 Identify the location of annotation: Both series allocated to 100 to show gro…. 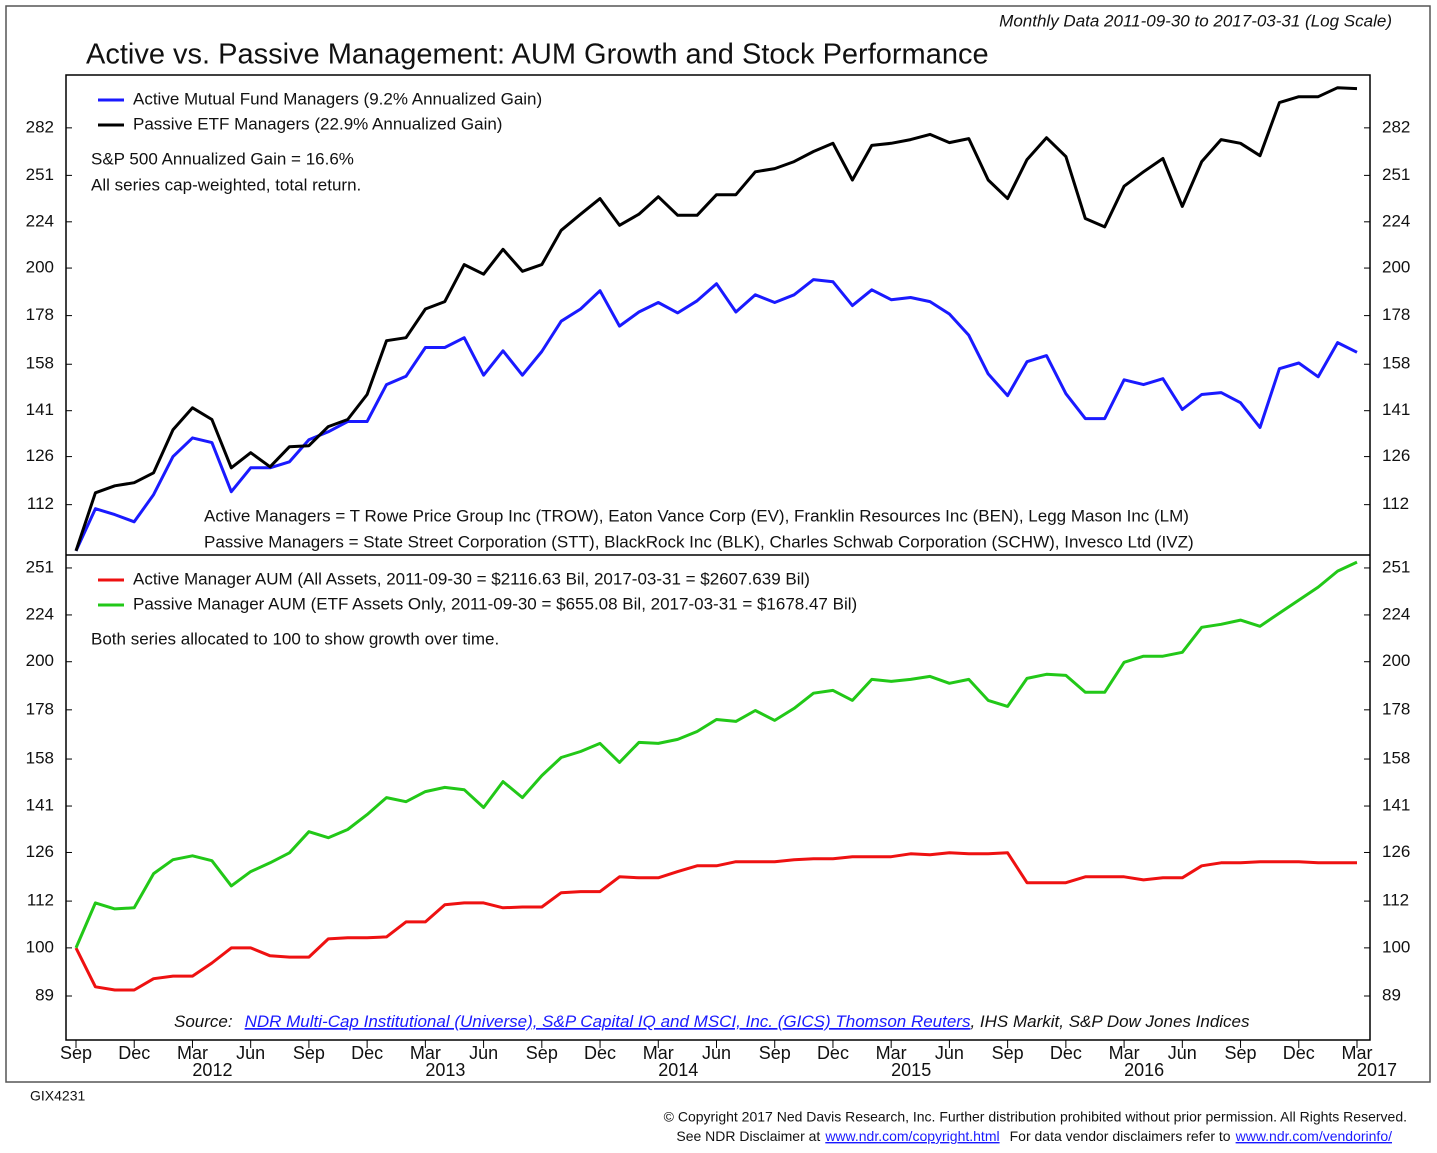
(295, 638).